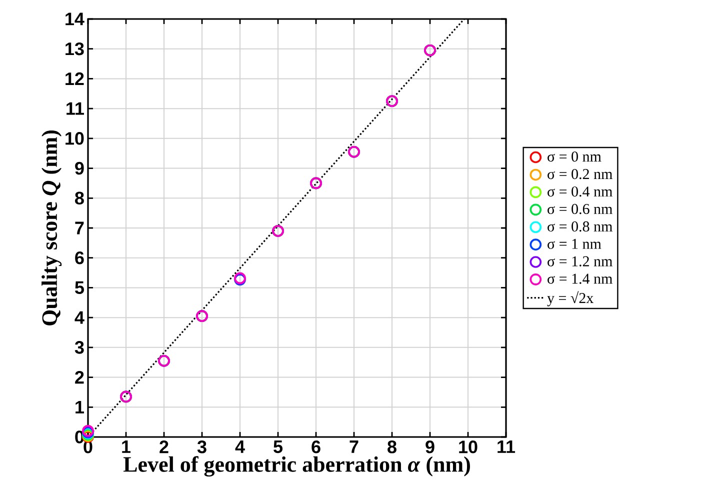  I want to click on y-tick-label: 1, so click(80, 407).